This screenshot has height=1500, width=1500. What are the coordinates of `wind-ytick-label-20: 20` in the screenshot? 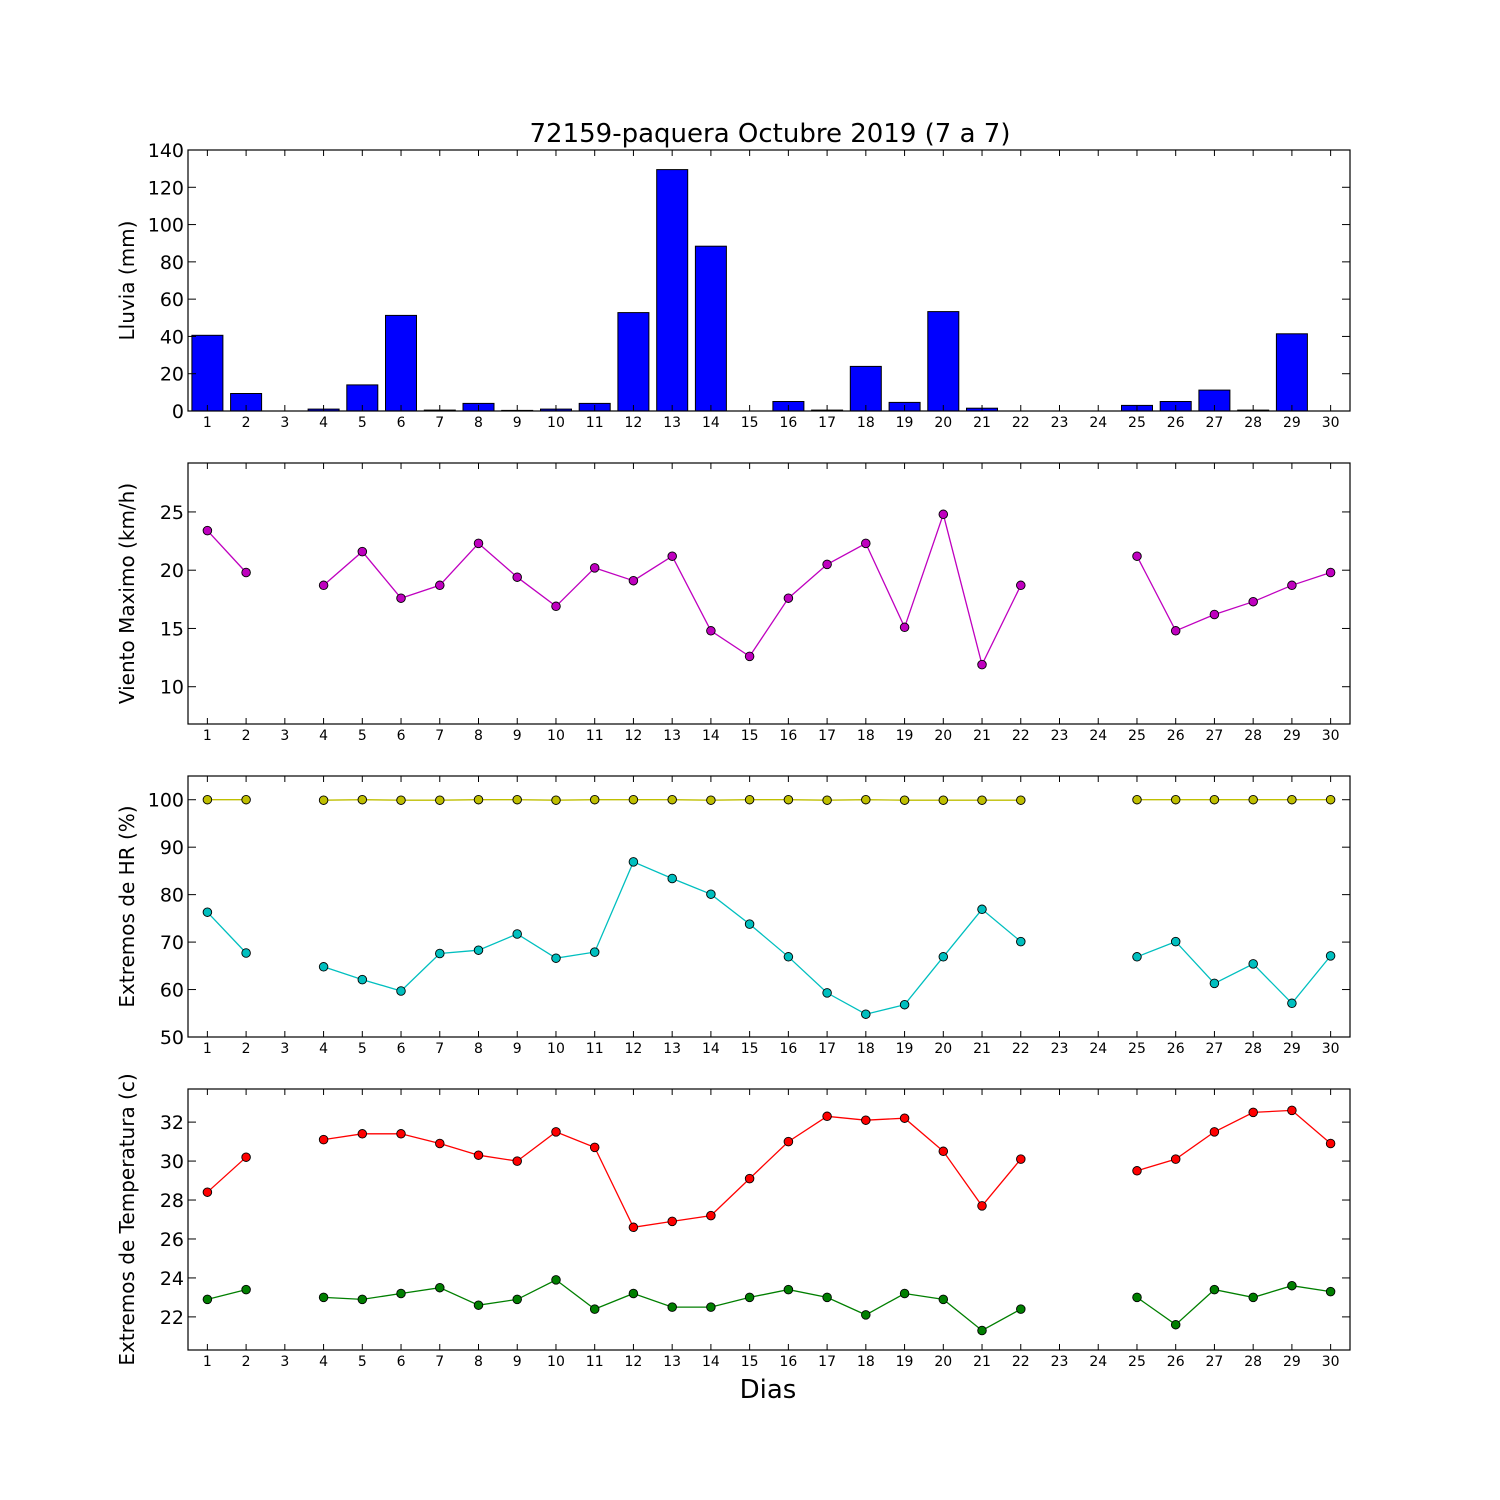 It's located at (172, 571).